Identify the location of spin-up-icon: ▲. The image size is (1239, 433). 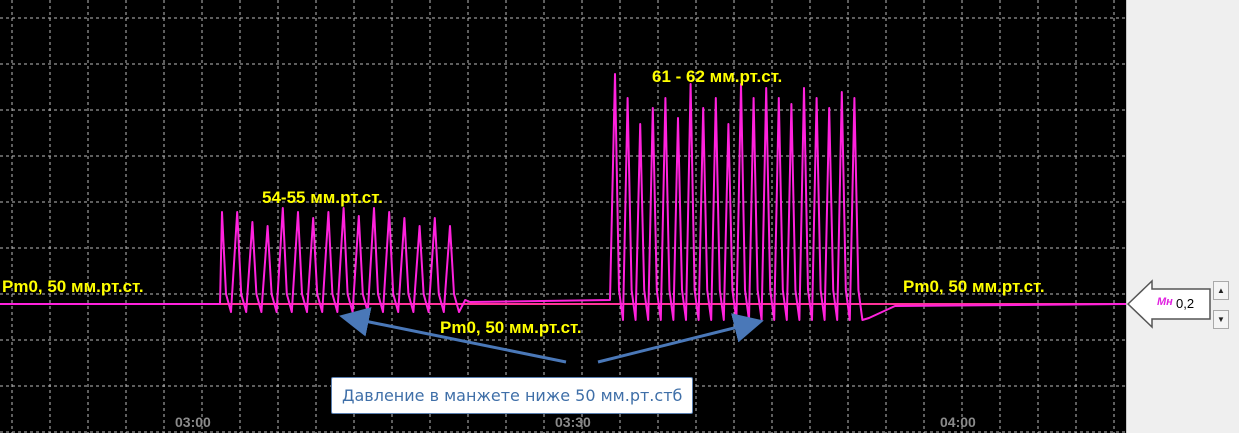
(1221, 290).